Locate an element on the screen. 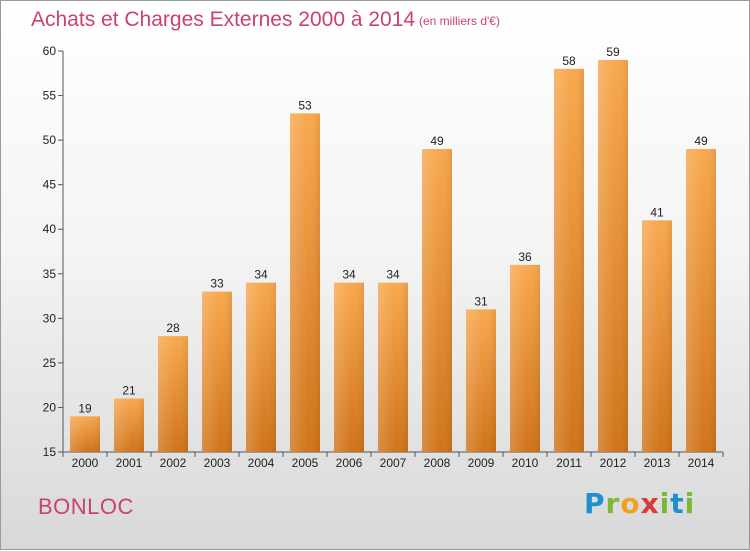 Image resolution: width=750 pixels, height=551 pixels. y-tick-label: 60 is located at coordinates (50, 51).